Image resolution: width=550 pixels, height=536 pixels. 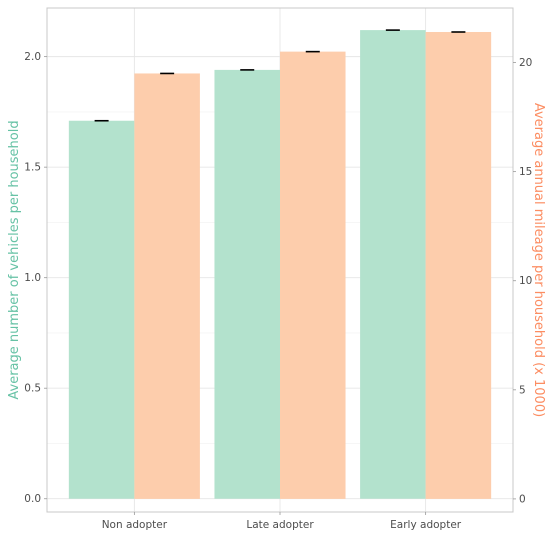 I want to click on right-tick-label: 10, so click(x=525, y=281).